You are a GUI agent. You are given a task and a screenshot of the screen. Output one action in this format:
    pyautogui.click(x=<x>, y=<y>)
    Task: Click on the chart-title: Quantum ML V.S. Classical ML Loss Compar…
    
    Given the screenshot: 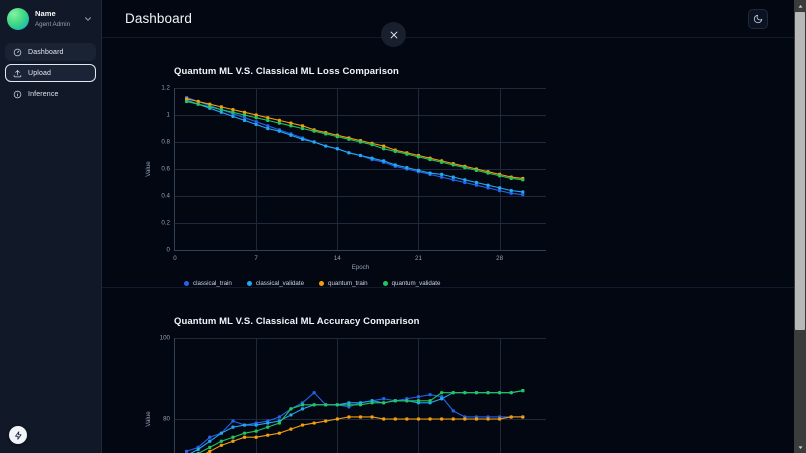 What is the action you would take?
    pyautogui.click(x=286, y=71)
    